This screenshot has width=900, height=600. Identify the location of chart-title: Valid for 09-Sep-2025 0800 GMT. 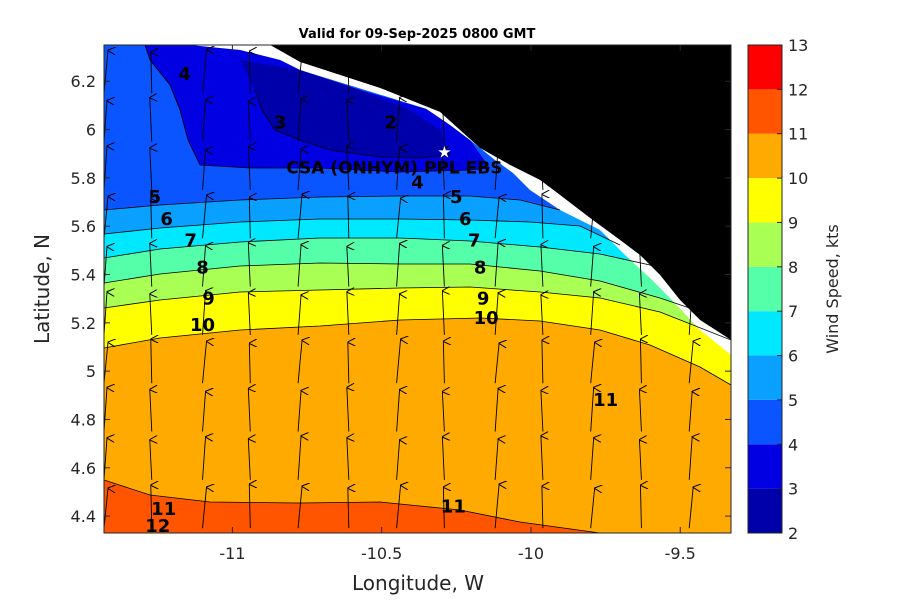
(417, 34).